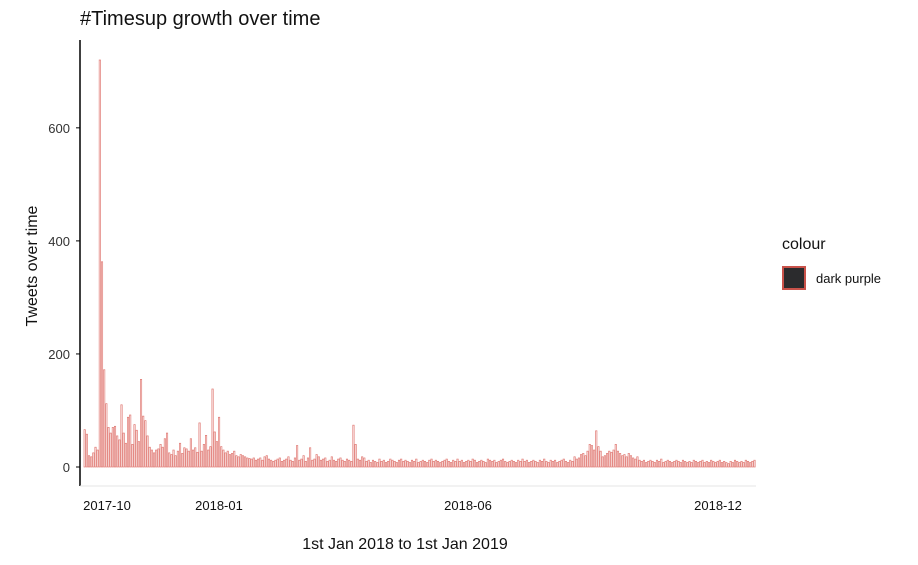  What do you see at coordinates (32, 266) in the screenshot?
I see `y-axis-label: Tweets over time` at bounding box center [32, 266].